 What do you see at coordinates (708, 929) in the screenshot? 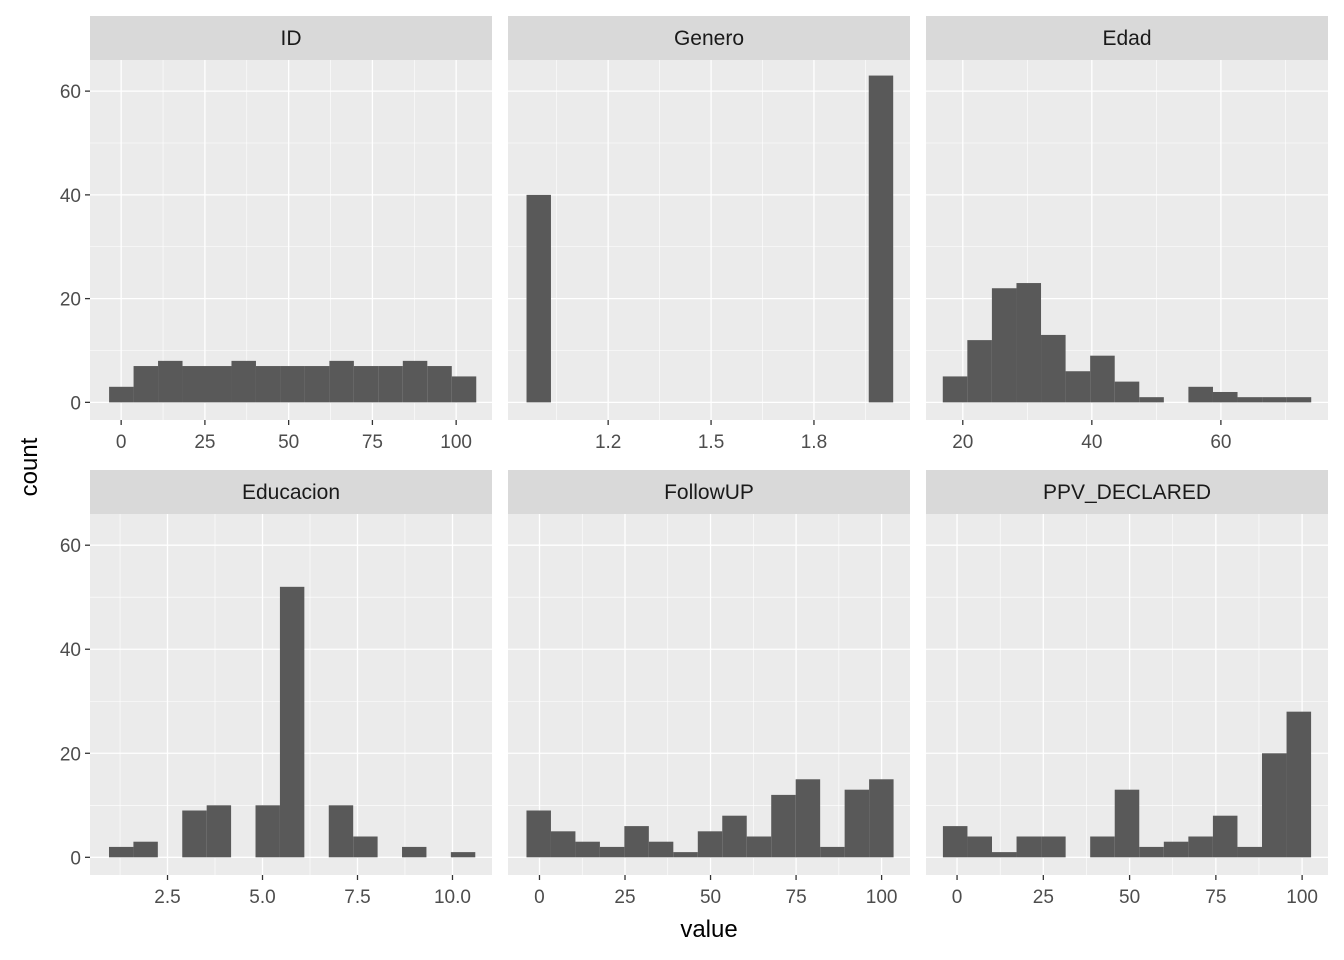
I see `x-axis-title: value` at bounding box center [708, 929].